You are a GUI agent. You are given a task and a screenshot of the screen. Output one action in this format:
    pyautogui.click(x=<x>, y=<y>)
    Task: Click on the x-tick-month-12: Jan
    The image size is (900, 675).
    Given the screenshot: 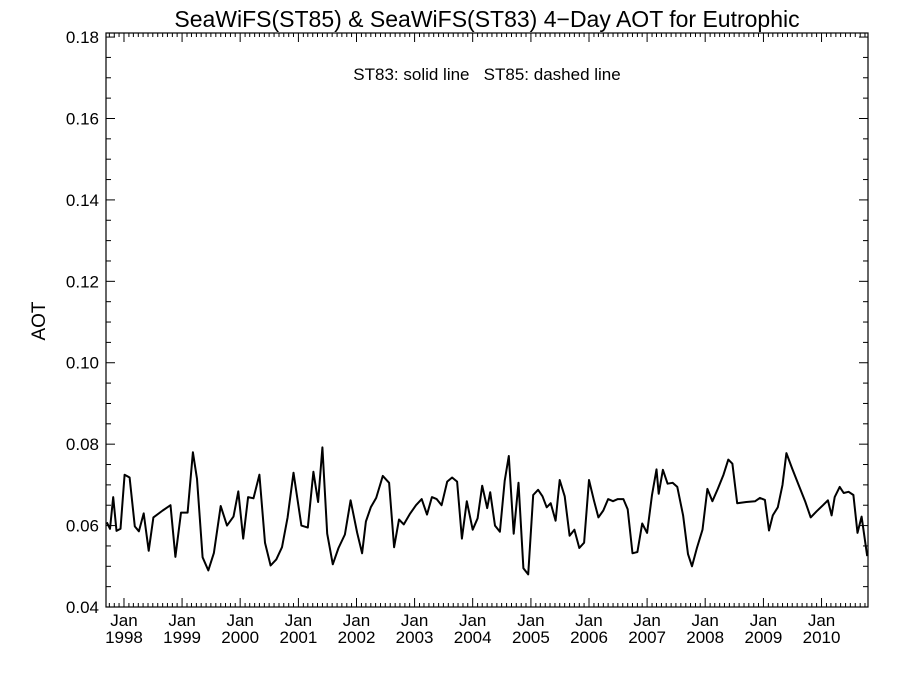 What is the action you would take?
    pyautogui.click(x=821, y=620)
    